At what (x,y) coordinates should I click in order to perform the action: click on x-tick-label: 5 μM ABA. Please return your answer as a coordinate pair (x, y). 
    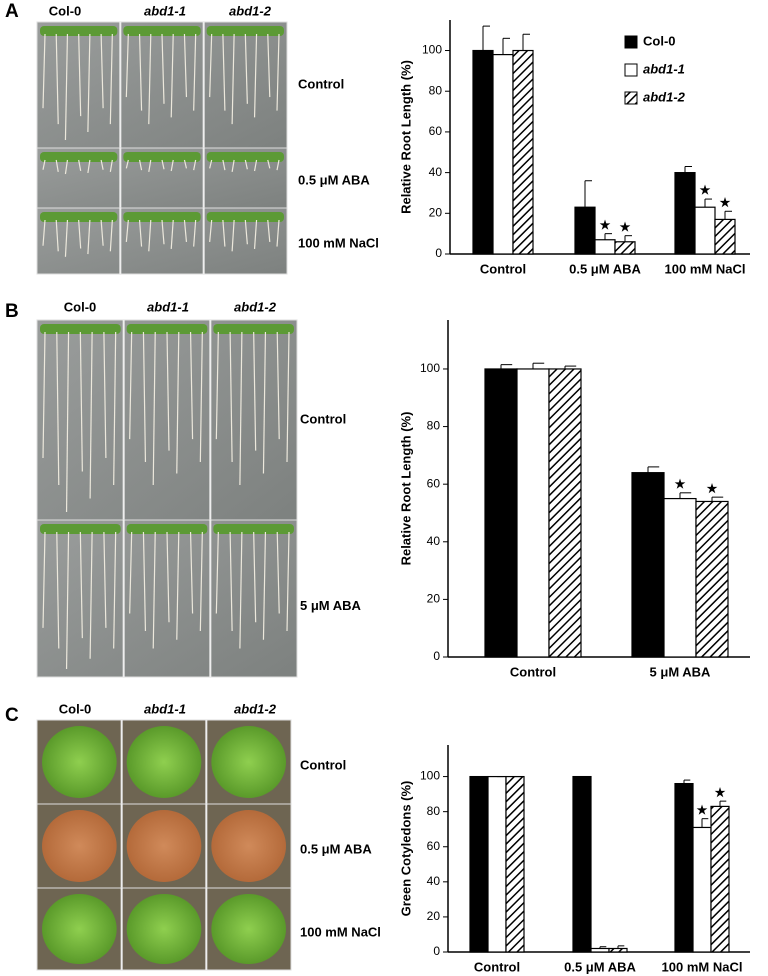
    Looking at the image, I should click on (681, 671).